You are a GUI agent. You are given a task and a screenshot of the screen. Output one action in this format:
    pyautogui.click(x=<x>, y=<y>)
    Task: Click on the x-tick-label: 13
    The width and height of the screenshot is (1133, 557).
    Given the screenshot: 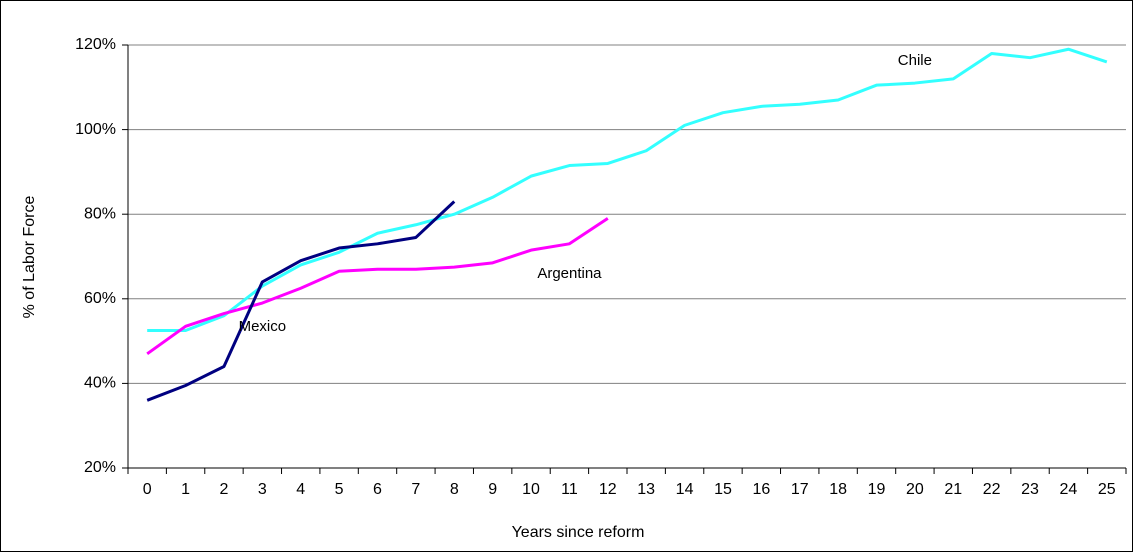 What is the action you would take?
    pyautogui.click(x=646, y=489)
    